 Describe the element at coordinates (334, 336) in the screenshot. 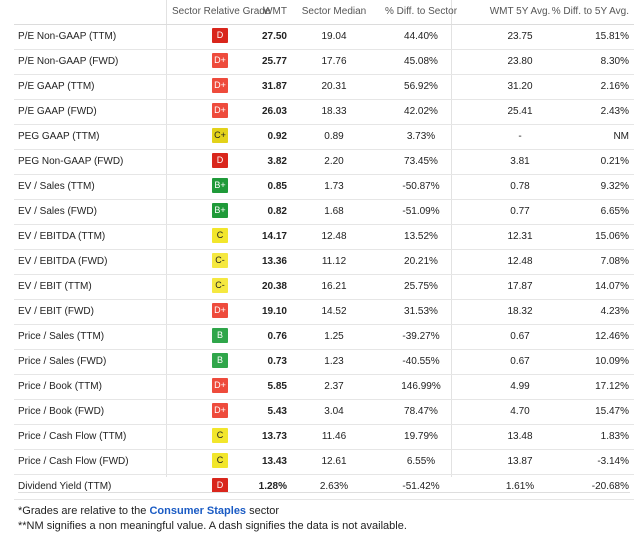

I see `sector-median-value: 1.25` at that location.